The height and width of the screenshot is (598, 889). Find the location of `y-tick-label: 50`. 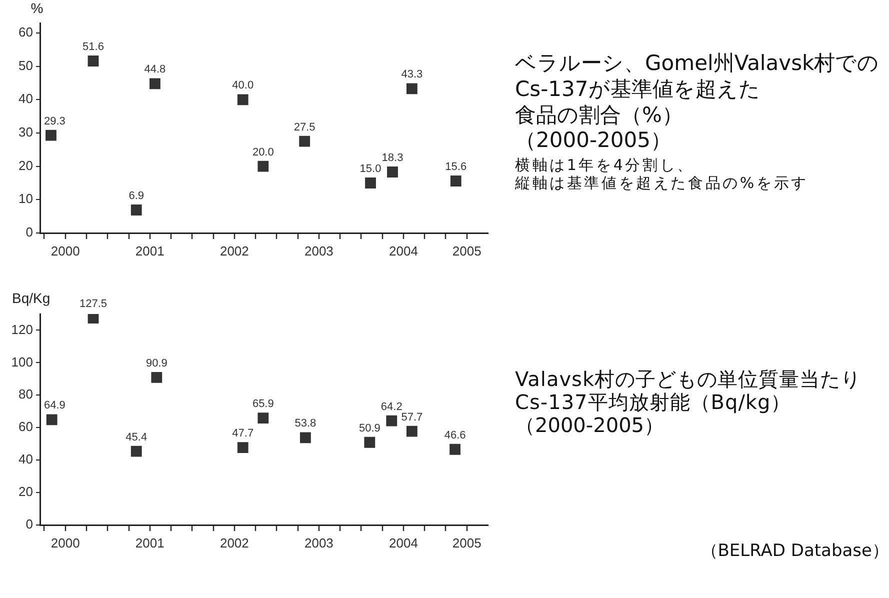

y-tick-label: 50 is located at coordinates (25, 65).